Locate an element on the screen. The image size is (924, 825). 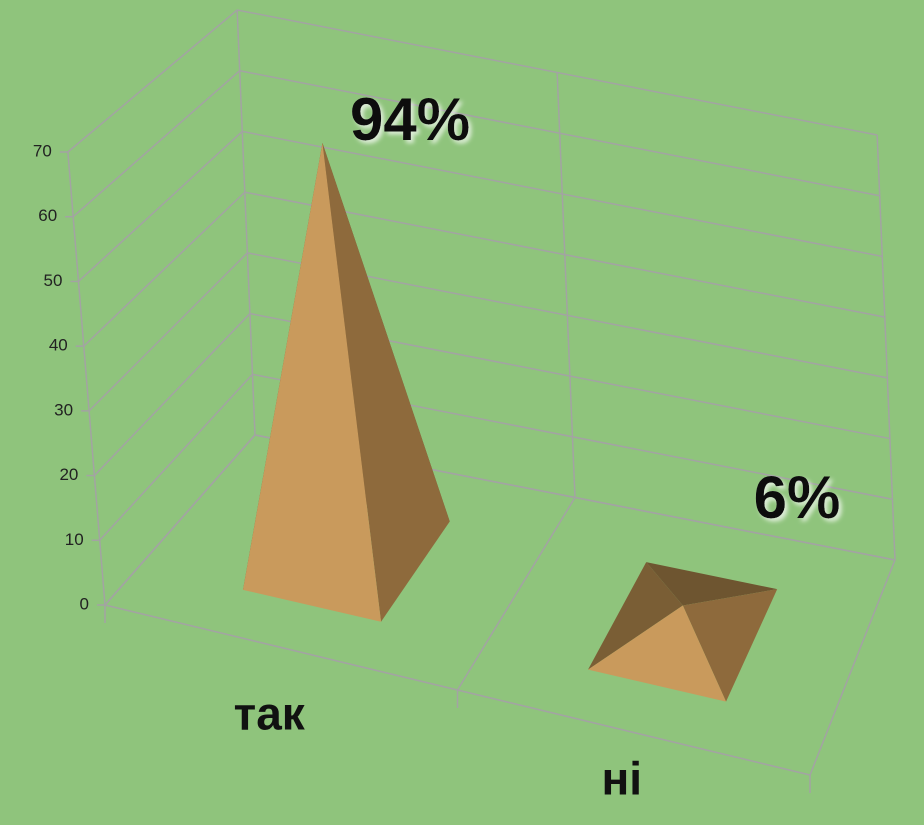
y-axis is located at coordinates (86, 378).